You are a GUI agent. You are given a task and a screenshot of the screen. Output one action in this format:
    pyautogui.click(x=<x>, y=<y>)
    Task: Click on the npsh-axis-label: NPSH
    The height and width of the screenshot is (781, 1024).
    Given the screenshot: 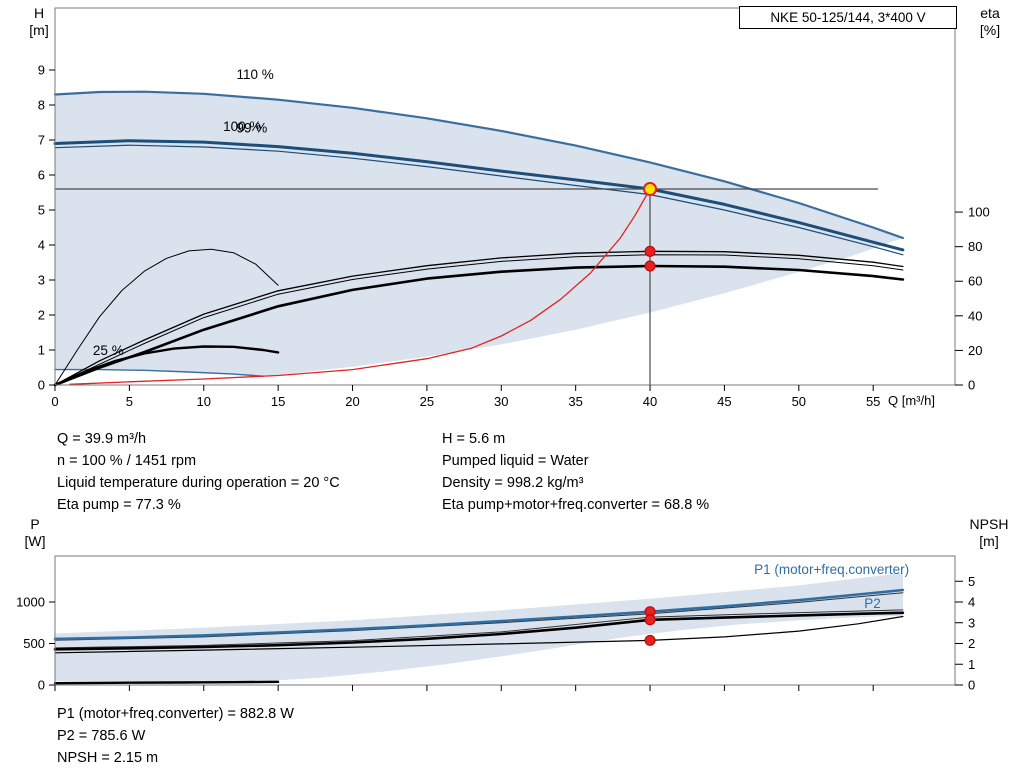 What is the action you would take?
    pyautogui.click(x=989, y=524)
    